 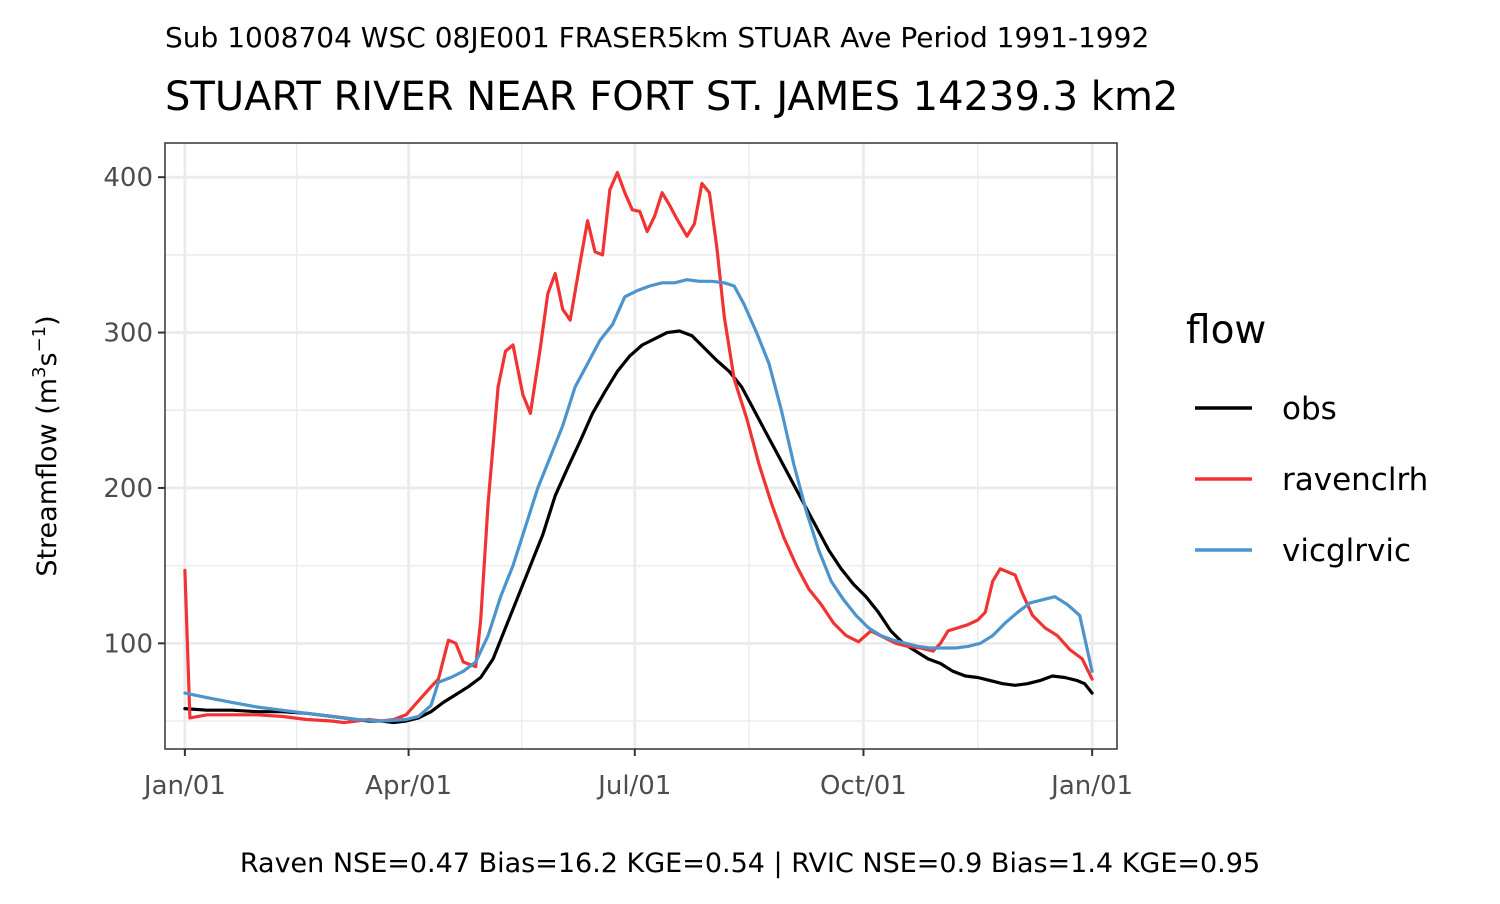 I want to click on legend-label-vicglrvic: vicglrvic, so click(x=1346, y=551).